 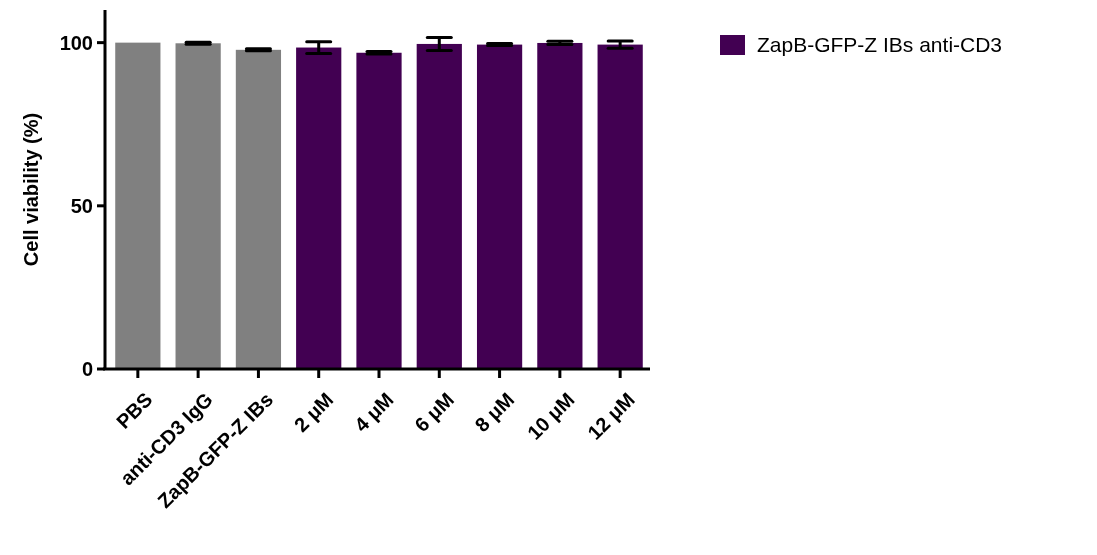 I want to click on legend-label: ZapB-GFP-Z IBs anti-CD3, so click(x=880, y=45).